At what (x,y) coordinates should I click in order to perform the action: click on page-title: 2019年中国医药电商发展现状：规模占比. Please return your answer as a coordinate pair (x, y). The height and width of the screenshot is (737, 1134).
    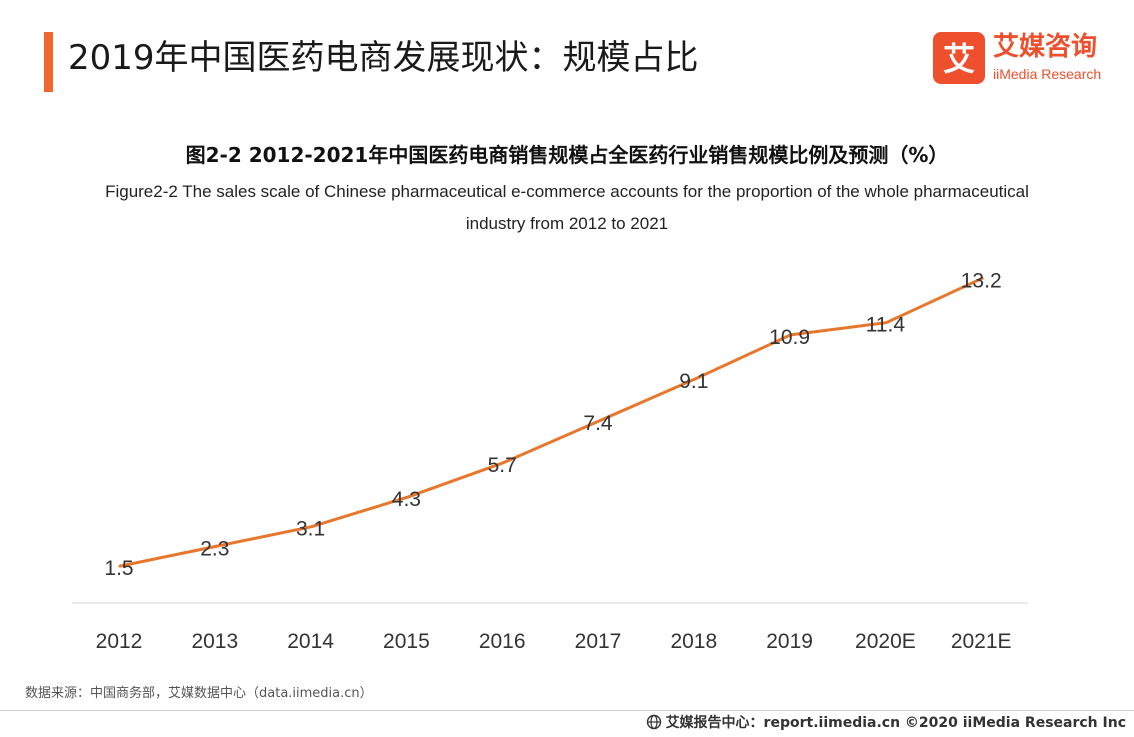
    Looking at the image, I should click on (383, 58).